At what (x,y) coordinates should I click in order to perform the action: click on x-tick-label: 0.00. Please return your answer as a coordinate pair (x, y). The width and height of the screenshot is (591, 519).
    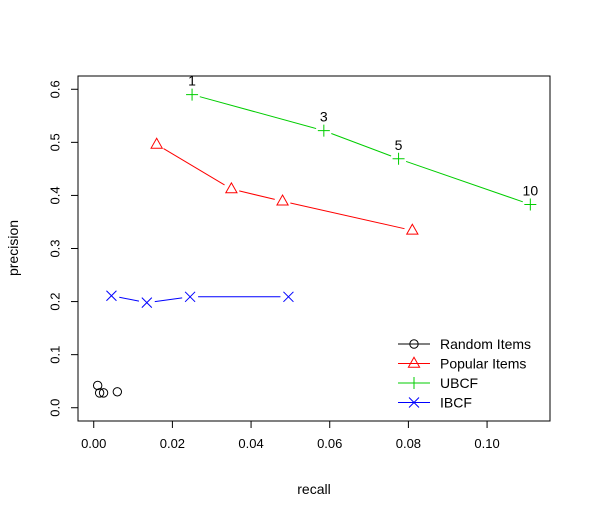
    Looking at the image, I should click on (93, 443).